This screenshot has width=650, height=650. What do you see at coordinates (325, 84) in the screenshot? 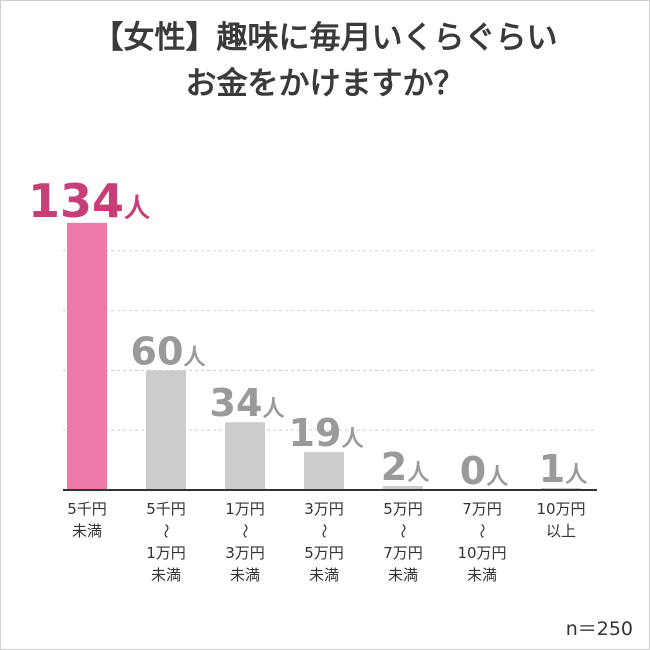
I see `chart-title-line-2: お金をかけますか？` at bounding box center [325, 84].